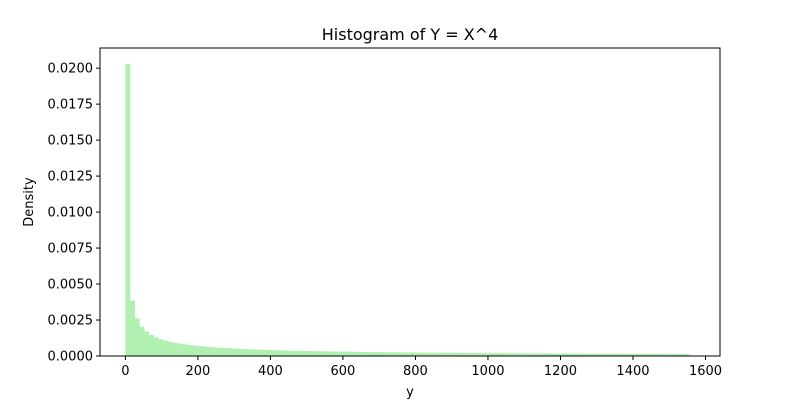 This screenshot has height=400, width=800. Describe the element at coordinates (705, 371) in the screenshot. I see `x-tick-label: 1600` at that location.